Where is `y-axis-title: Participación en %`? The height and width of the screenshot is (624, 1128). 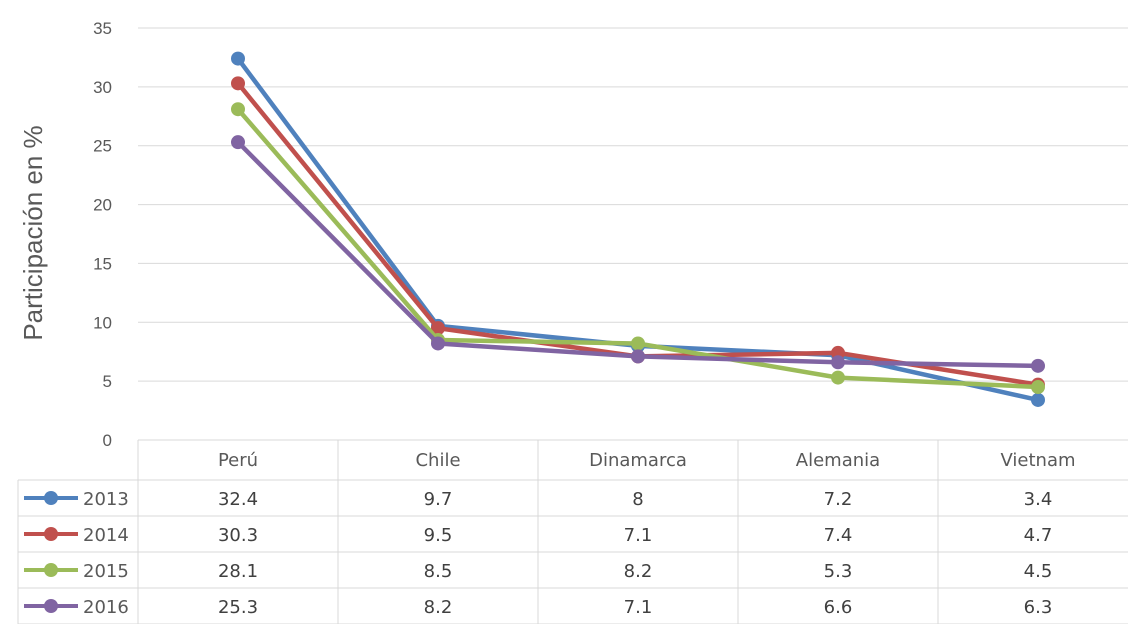 y-axis-title: Participación en % is located at coordinates (33, 232).